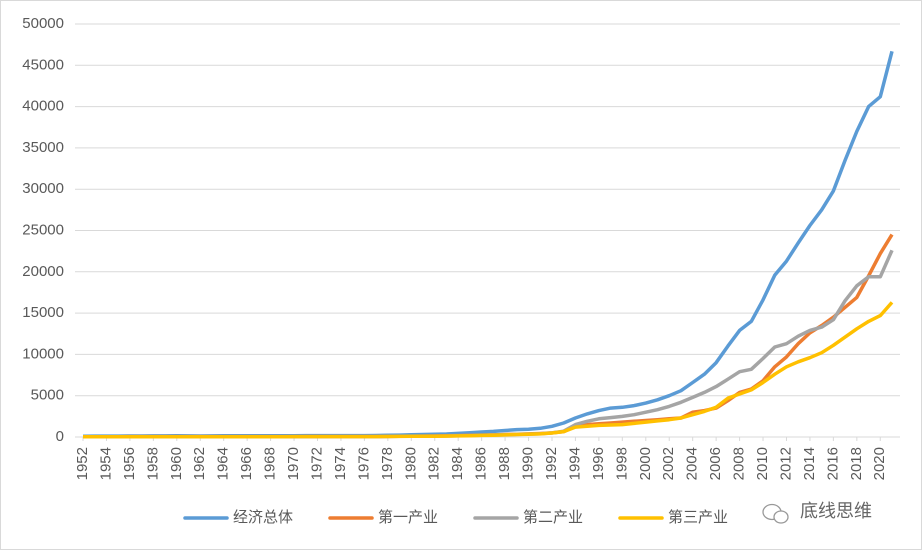 The image size is (922, 550). What do you see at coordinates (60, 436) in the screenshot?
I see `y-tick-label: 0` at bounding box center [60, 436].